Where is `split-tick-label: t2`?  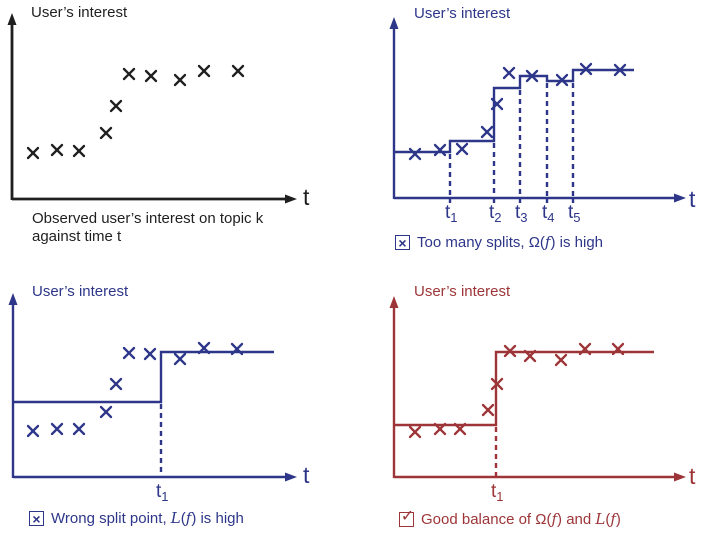 split-tick-label: t2 is located at coordinates (495, 213).